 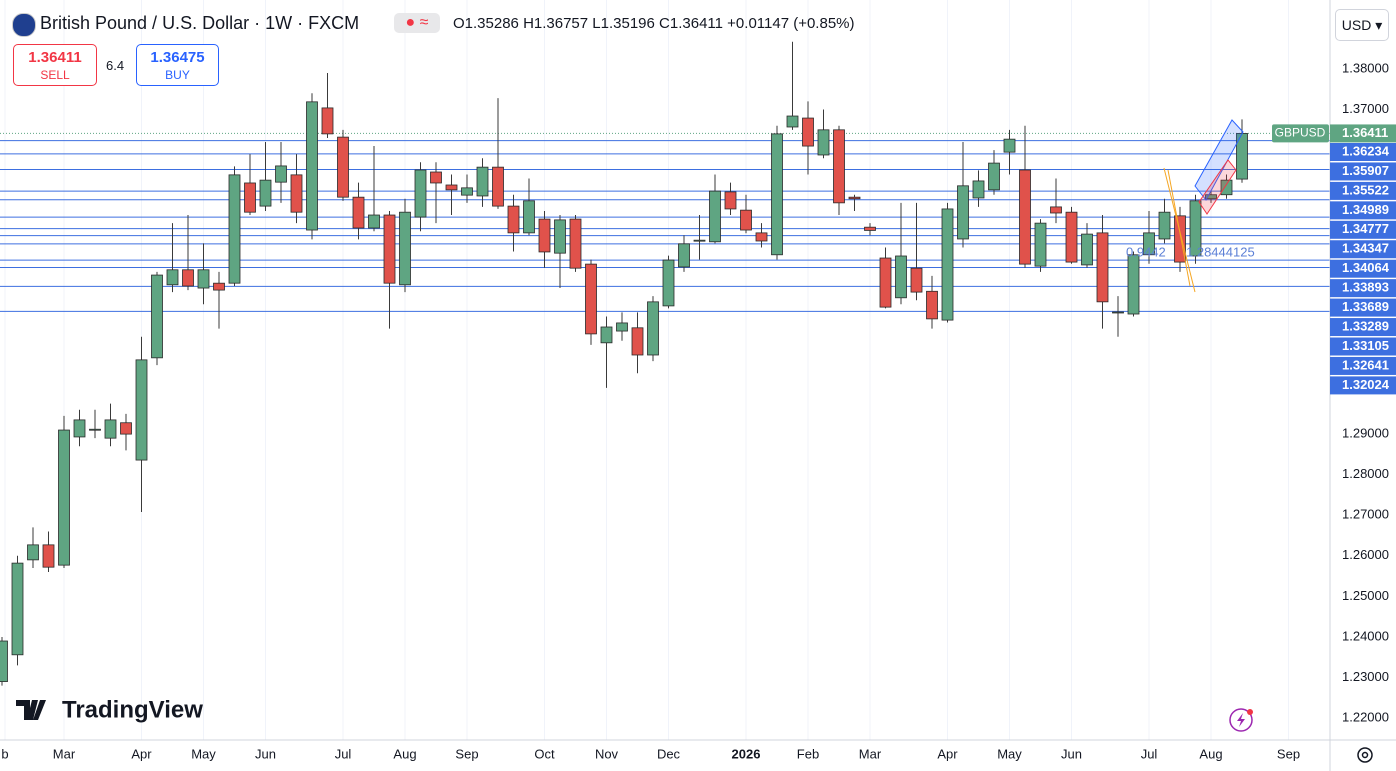 I want to click on level-label: 1.34989, so click(x=1365, y=209).